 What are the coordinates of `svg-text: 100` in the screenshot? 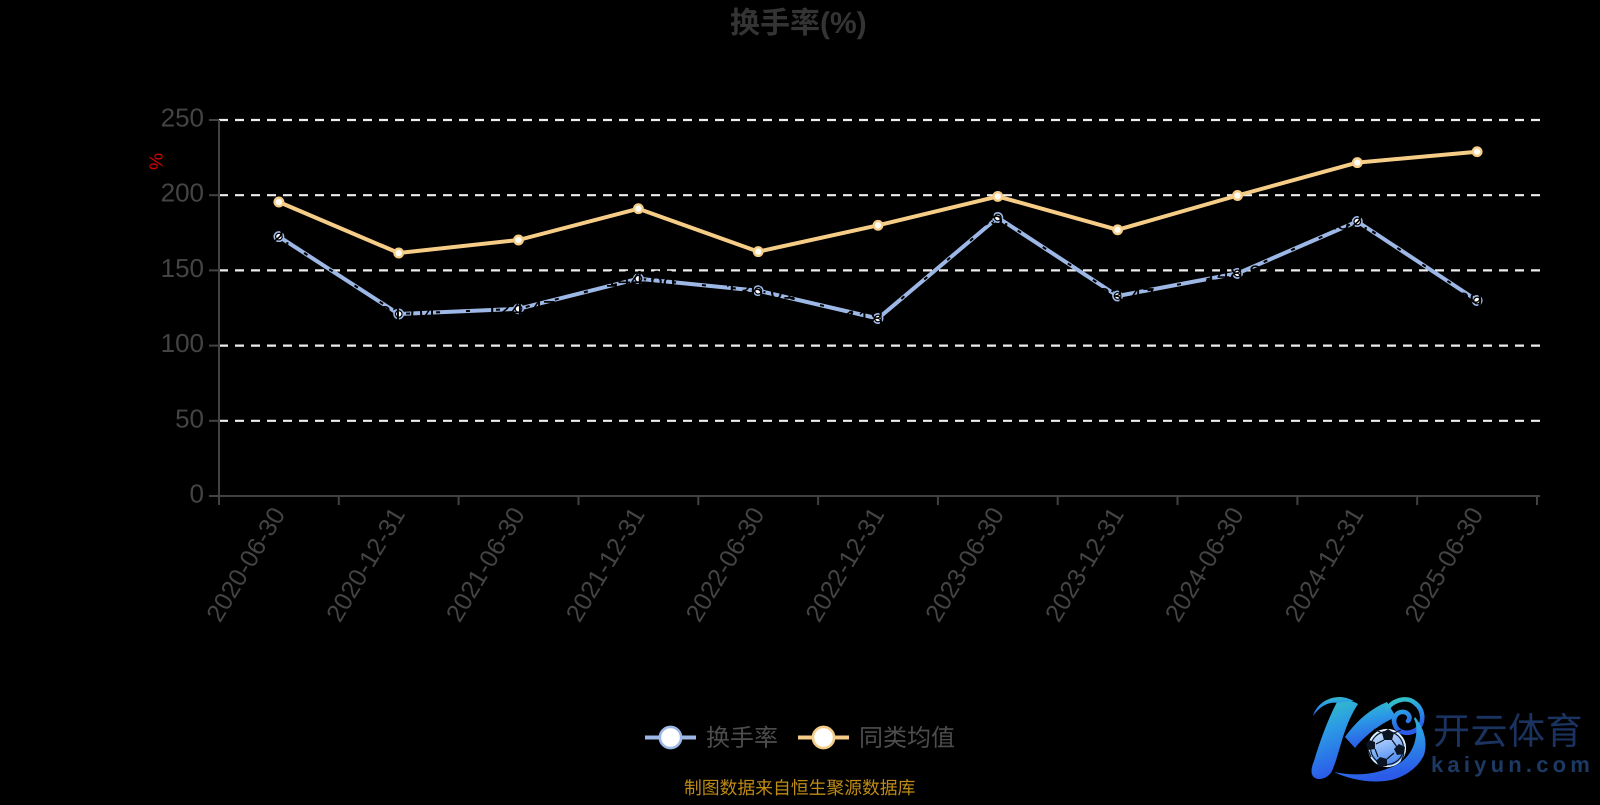 It's located at (182, 343).